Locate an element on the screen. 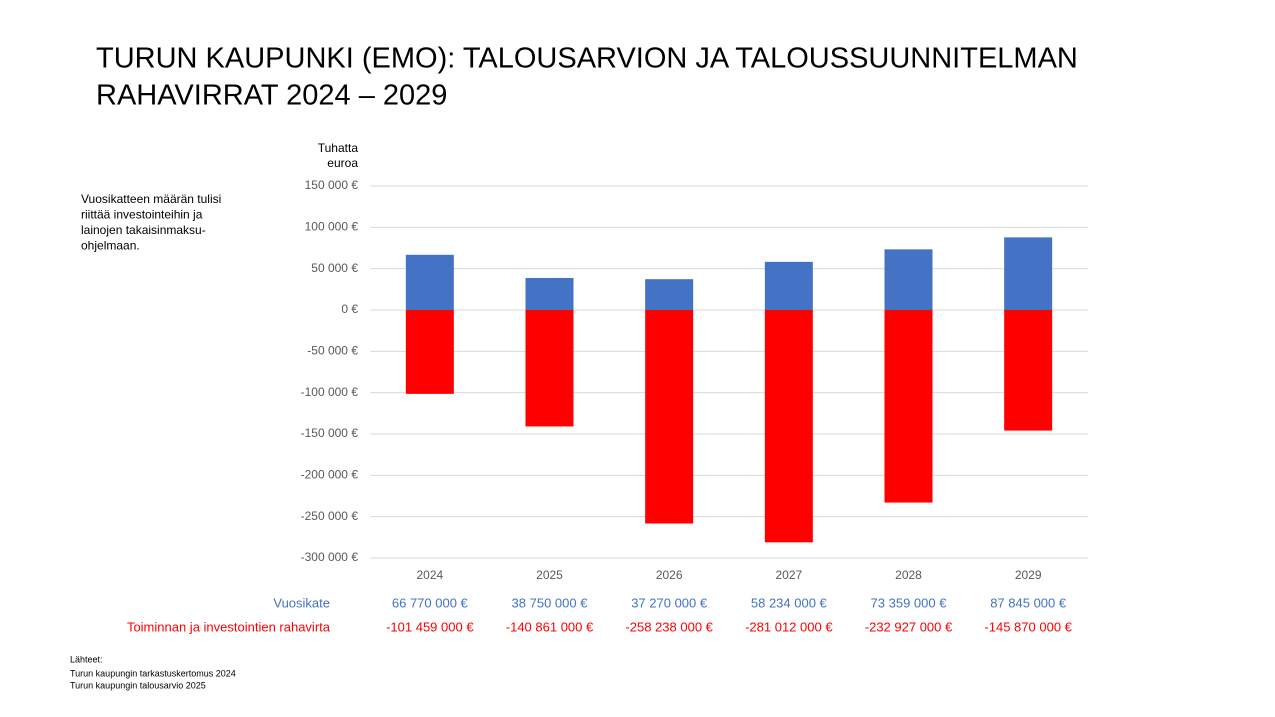 The width and height of the screenshot is (1275, 717). y-axis-label: Tuhatta is located at coordinates (338, 148).